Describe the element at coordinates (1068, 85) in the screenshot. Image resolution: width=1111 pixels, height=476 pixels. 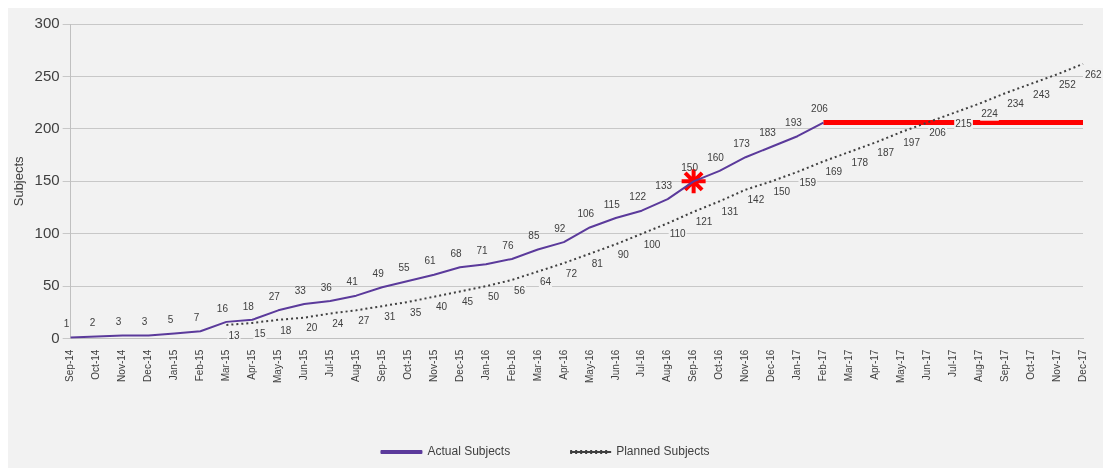
I see `data-label: 252` at that location.